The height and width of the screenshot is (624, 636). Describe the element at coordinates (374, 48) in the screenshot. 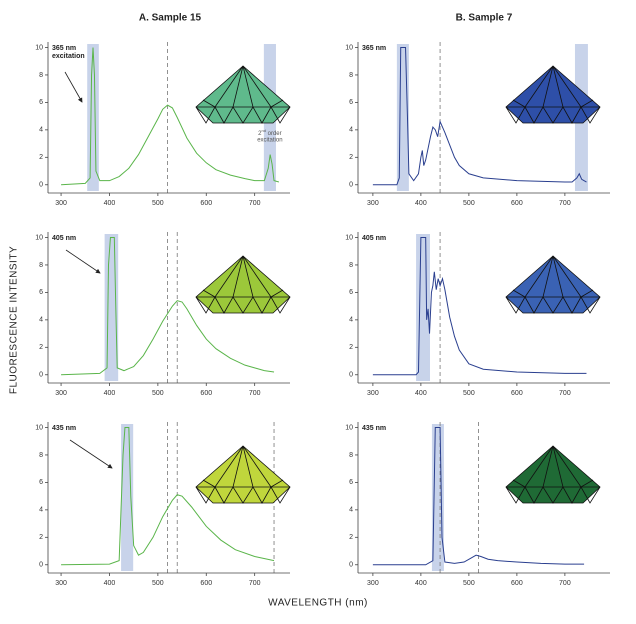

I see `annotation: 365 nm` at that location.